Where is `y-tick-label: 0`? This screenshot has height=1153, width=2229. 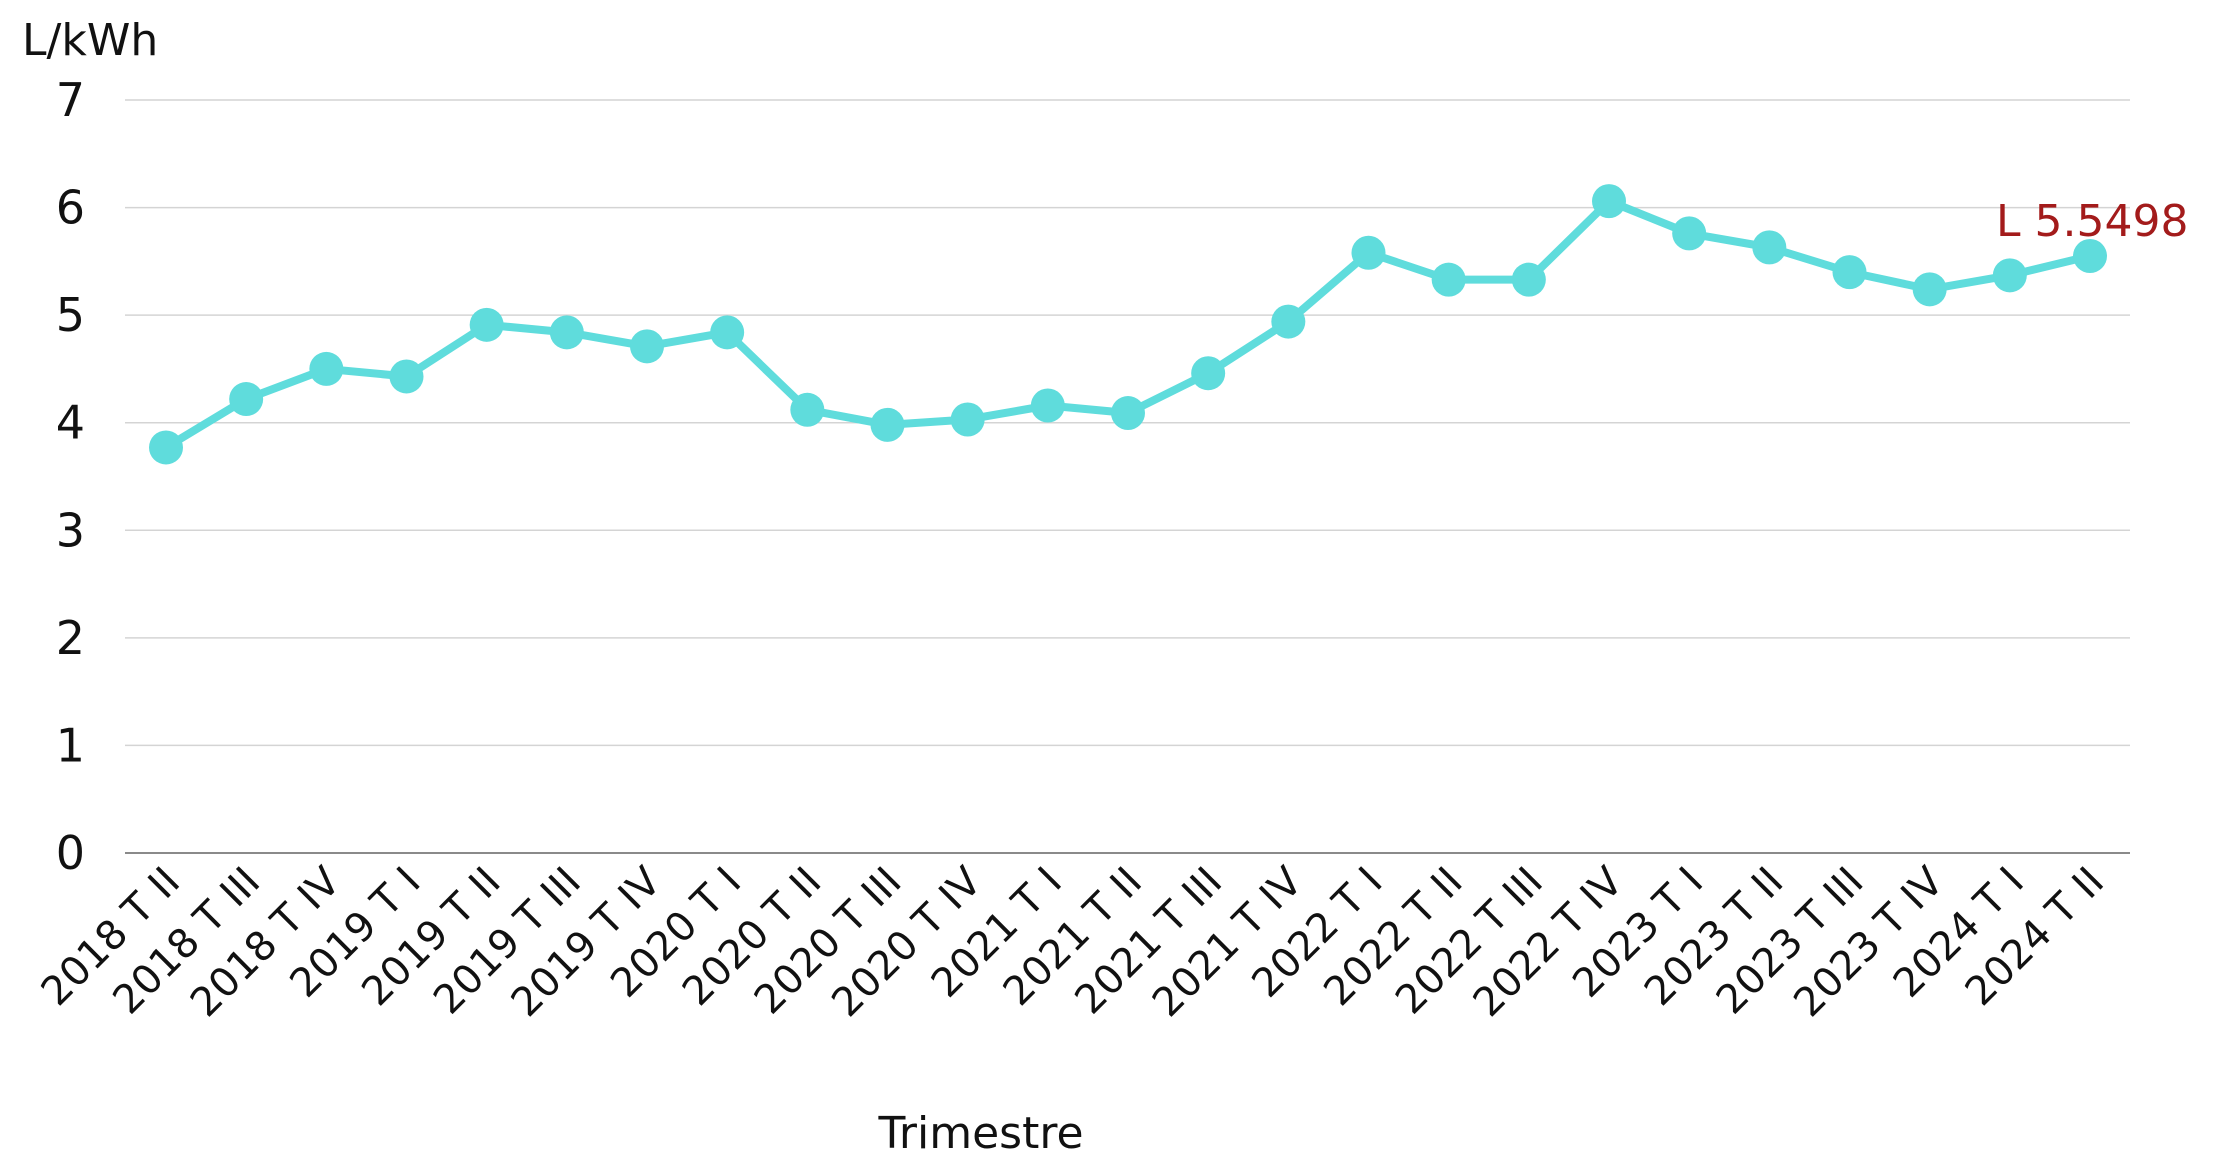 y-tick-label: 0 is located at coordinates (70, 853).